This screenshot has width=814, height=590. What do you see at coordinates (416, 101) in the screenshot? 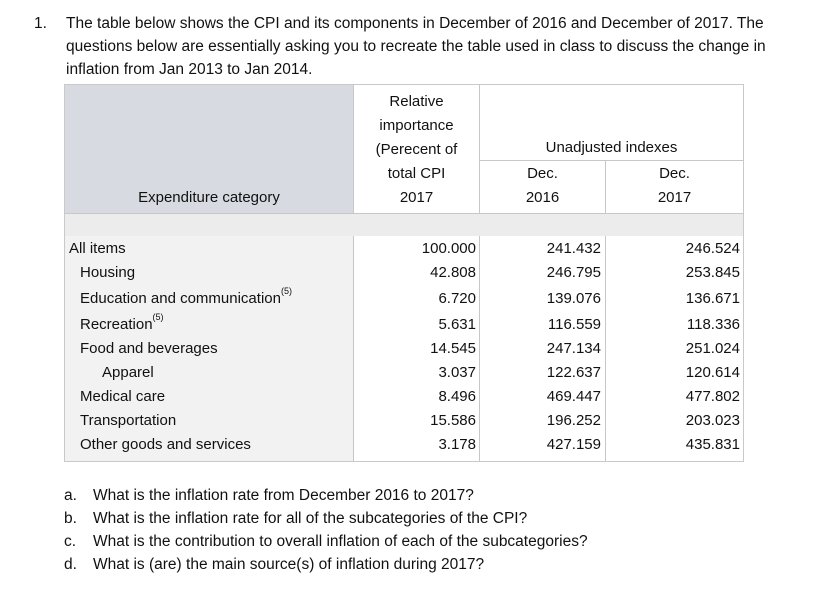
I see `header-relative-line-1: Relative` at bounding box center [416, 101].